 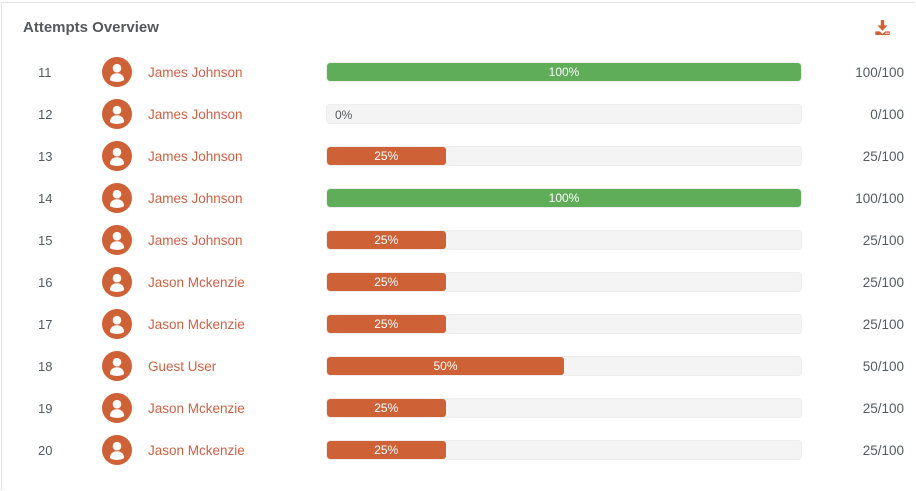 What do you see at coordinates (458, 27) in the screenshot?
I see `panel-header: Attempts Overview` at bounding box center [458, 27].